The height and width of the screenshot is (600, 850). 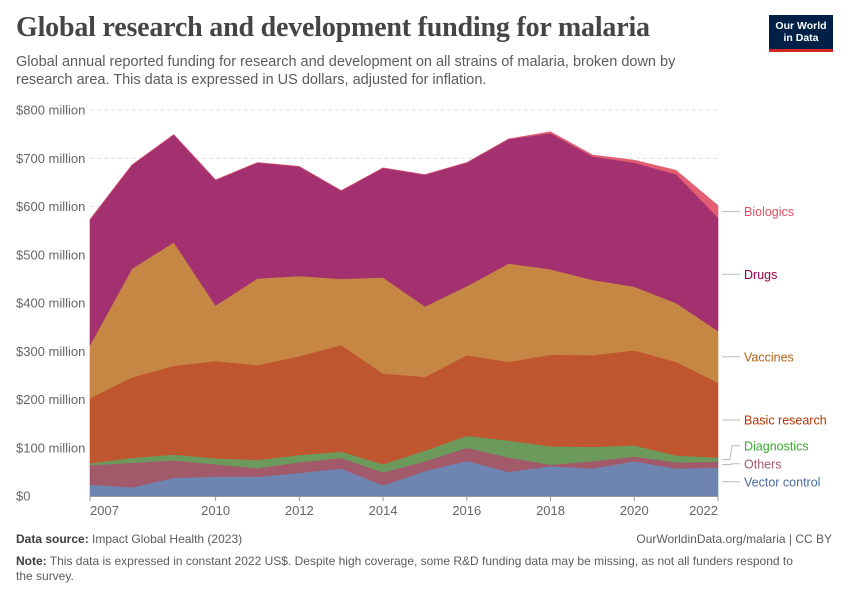 What do you see at coordinates (785, 421) in the screenshot?
I see `legend-label-basic-research: Basic research` at bounding box center [785, 421].